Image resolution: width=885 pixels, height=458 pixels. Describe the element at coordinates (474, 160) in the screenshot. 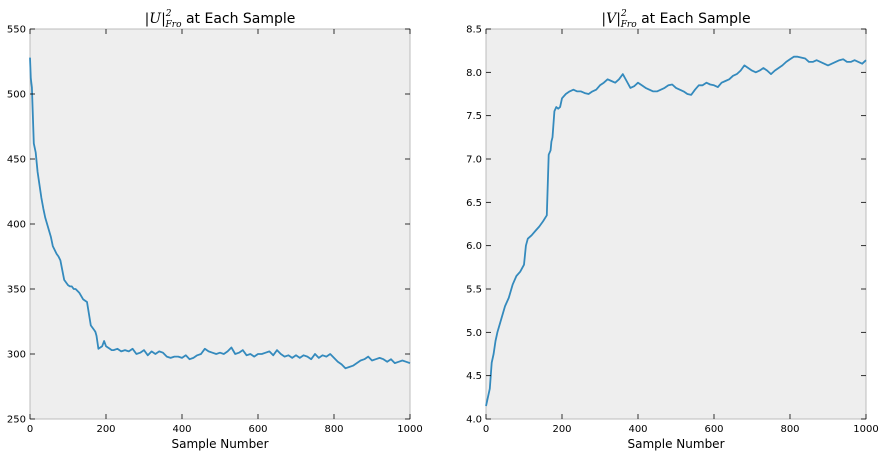

I see `y-tick-label: 7.0` at that location.